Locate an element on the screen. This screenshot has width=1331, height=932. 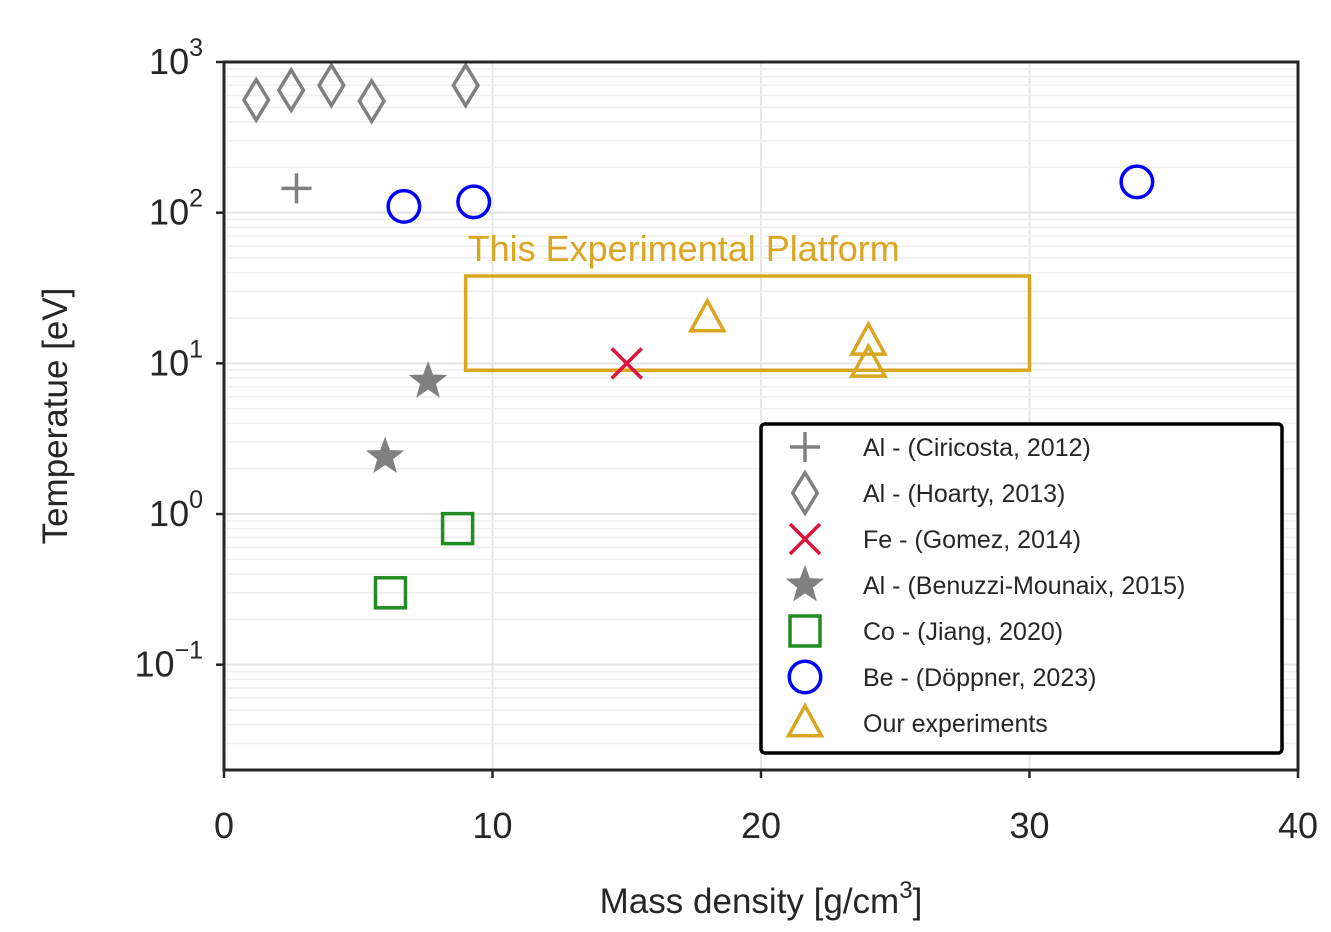
legend-frame is located at coordinates (1021, 588).